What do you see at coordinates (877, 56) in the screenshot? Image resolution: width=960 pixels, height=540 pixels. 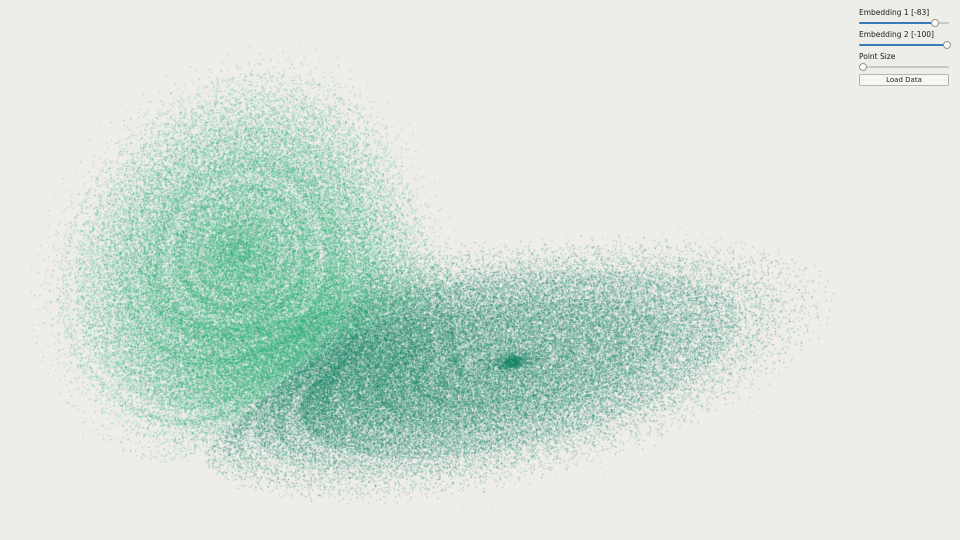 I see `point-size-label: Point Size` at bounding box center [877, 56].